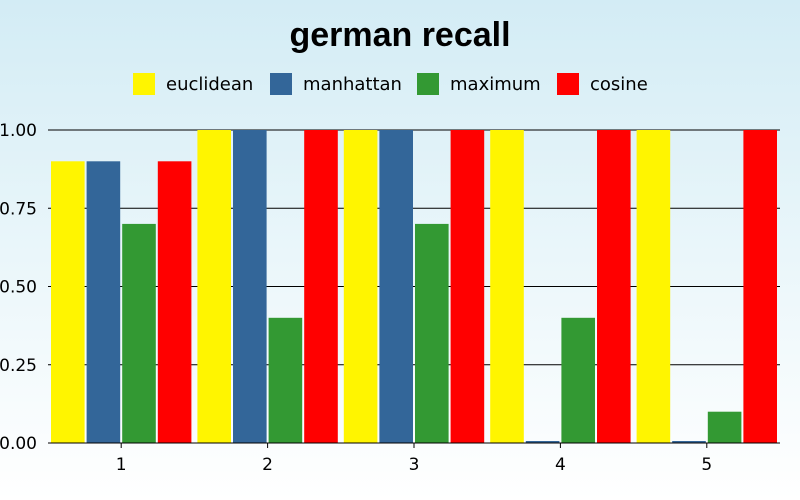 Image resolution: width=800 pixels, height=500 pixels. What do you see at coordinates (399, 35) in the screenshot?
I see `chart-title: german recall` at bounding box center [399, 35].